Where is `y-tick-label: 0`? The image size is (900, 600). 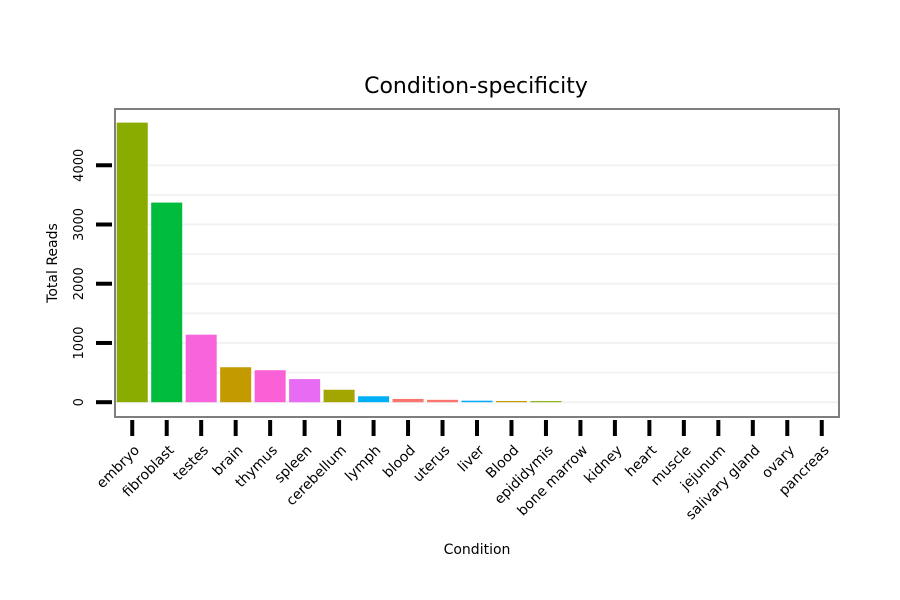 y-tick-label: 0 is located at coordinates (79, 402).